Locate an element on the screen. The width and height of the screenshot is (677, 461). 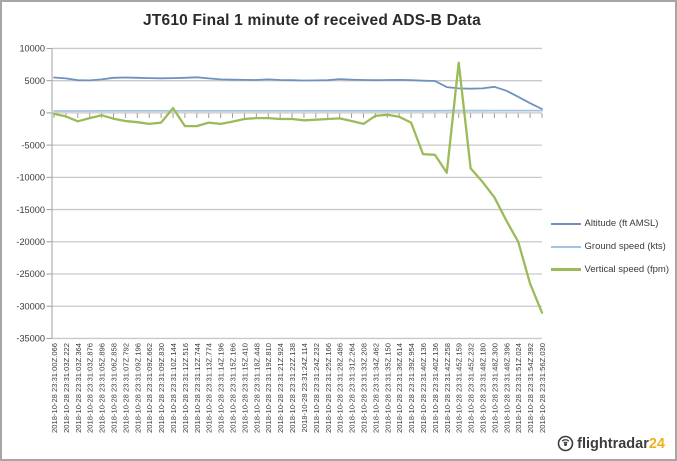
y-tick-label: -35000 is located at coordinates (30, 339).